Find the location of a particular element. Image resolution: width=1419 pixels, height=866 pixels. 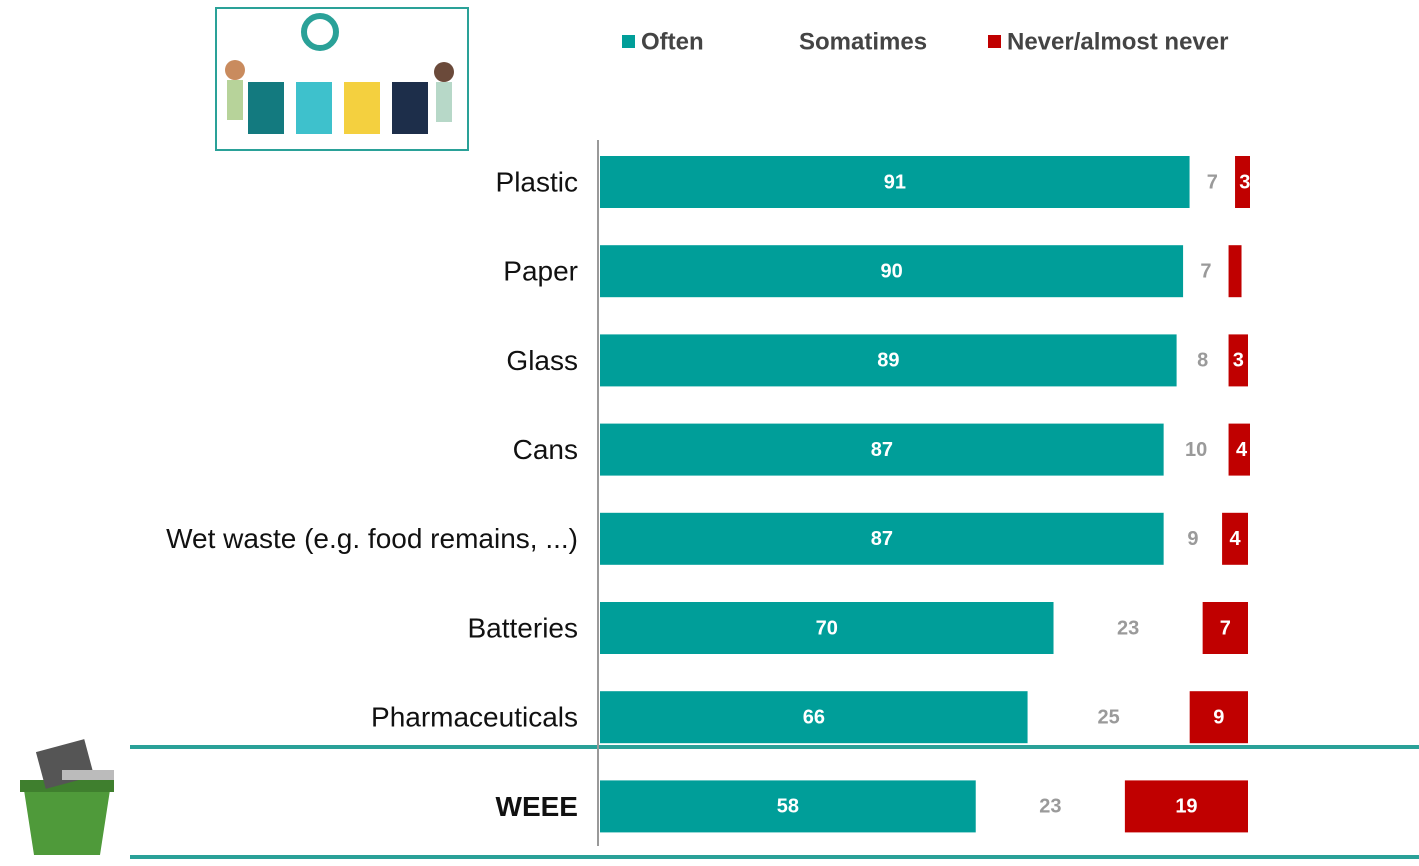

category-label: Cans is located at coordinates (545, 449).